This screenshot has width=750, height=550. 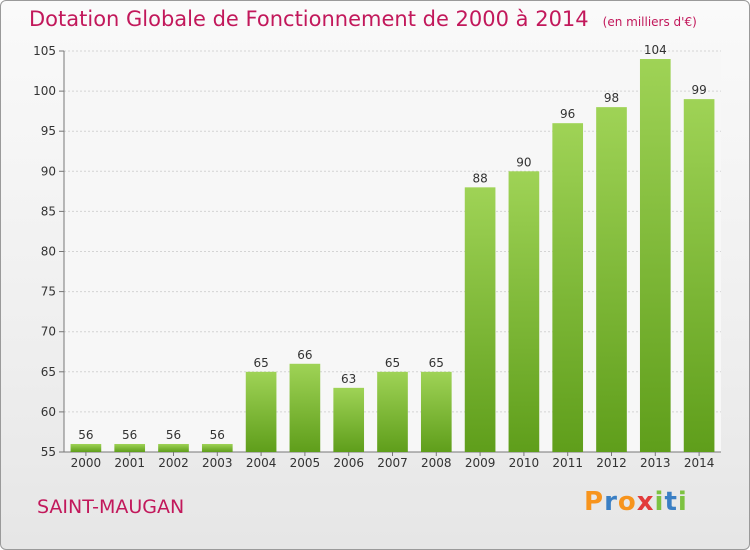 What do you see at coordinates (48, 131) in the screenshot?
I see `y-tick-label: 95` at bounding box center [48, 131].